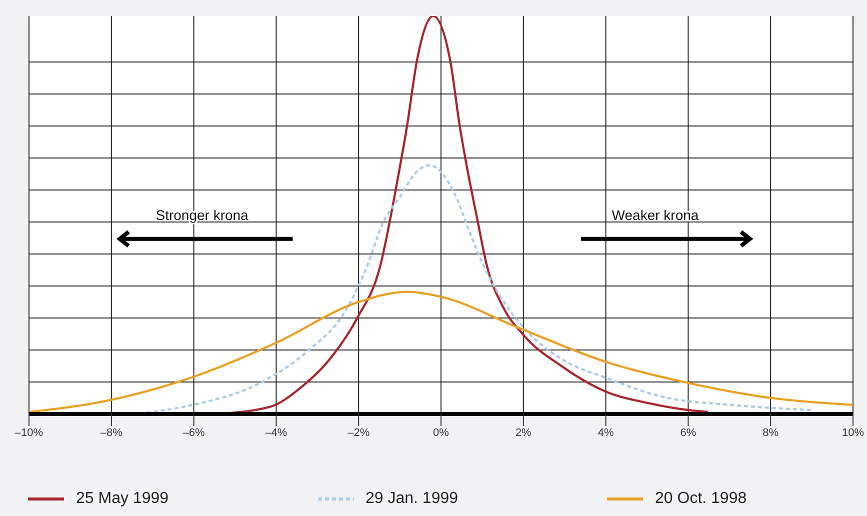 The width and height of the screenshot is (867, 516). Describe the element at coordinates (29, 432) in the screenshot. I see `x-tick-label: –10%` at that location.